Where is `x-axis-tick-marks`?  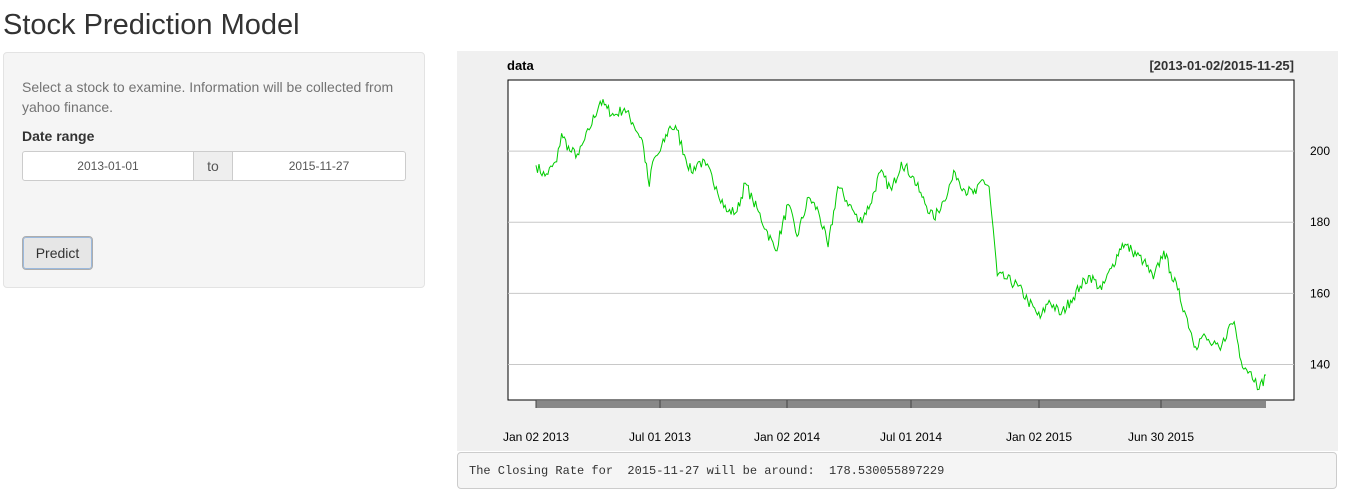 x-axis-tick-marks is located at coordinates (848, 404).